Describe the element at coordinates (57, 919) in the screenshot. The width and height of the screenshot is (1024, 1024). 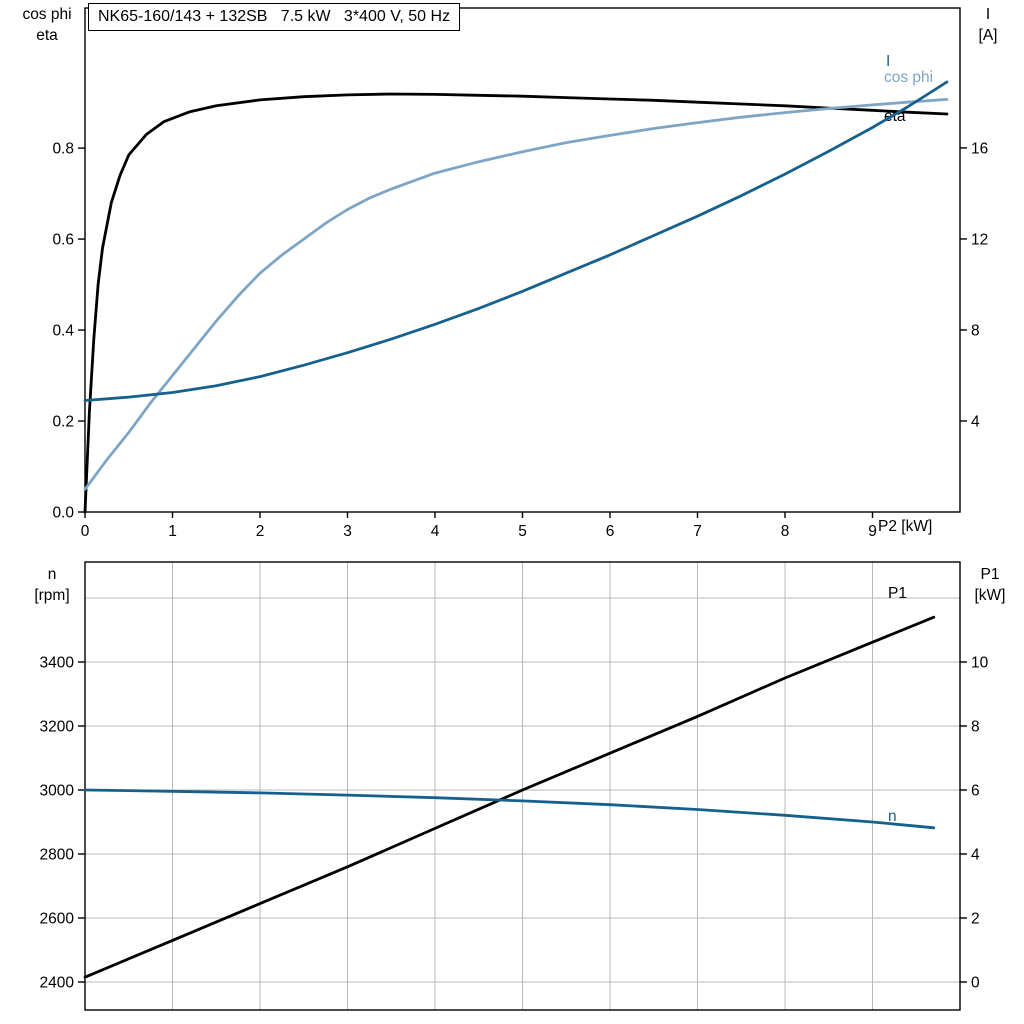
I see `y-left-tick-label: 2600` at that location.